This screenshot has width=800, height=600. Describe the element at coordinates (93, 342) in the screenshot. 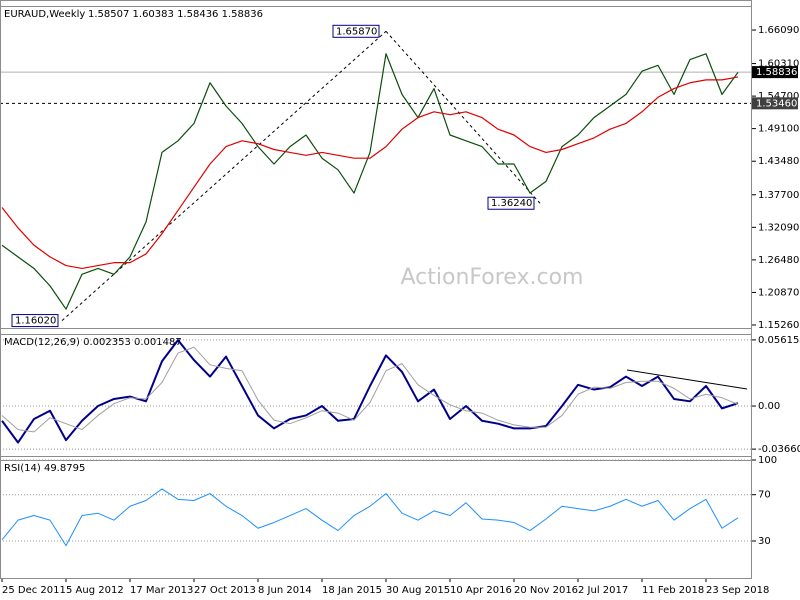

I see `panel-title: MACD(12,26,9) 0.002353 0.001487` at that location.